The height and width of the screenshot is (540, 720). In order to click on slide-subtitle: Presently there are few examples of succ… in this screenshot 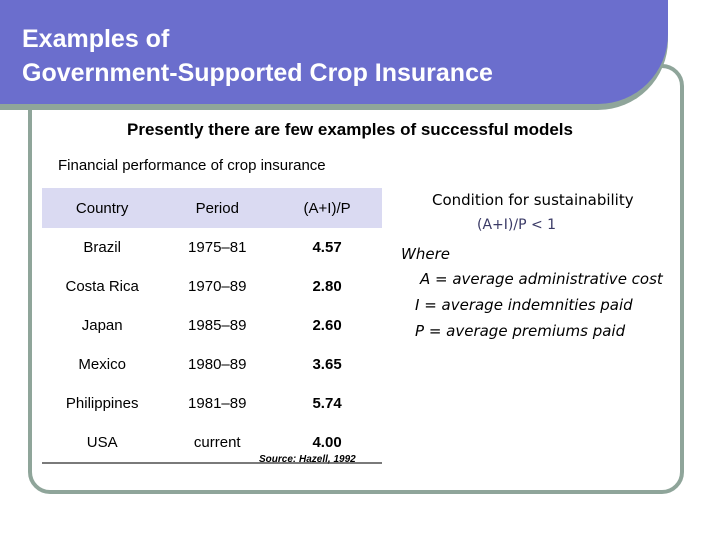, I will do `click(350, 129)`.